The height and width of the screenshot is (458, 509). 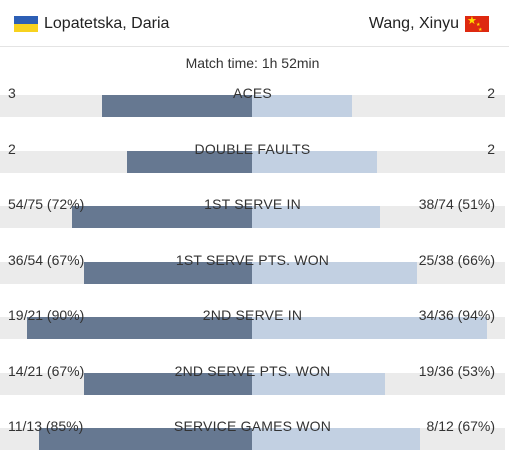 What do you see at coordinates (456, 371) in the screenshot?
I see `stat-right-value: 19/36 (53%)` at bounding box center [456, 371].